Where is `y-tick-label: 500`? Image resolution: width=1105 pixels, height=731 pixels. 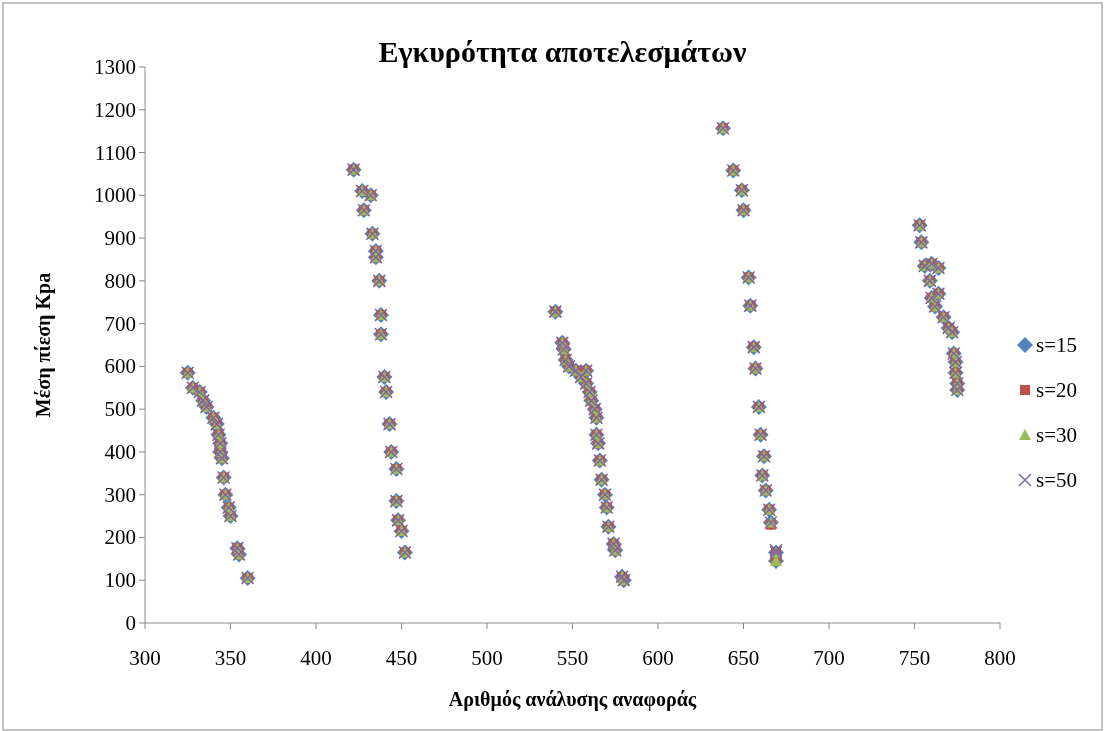 y-tick-label: 500 is located at coordinates (120, 409).